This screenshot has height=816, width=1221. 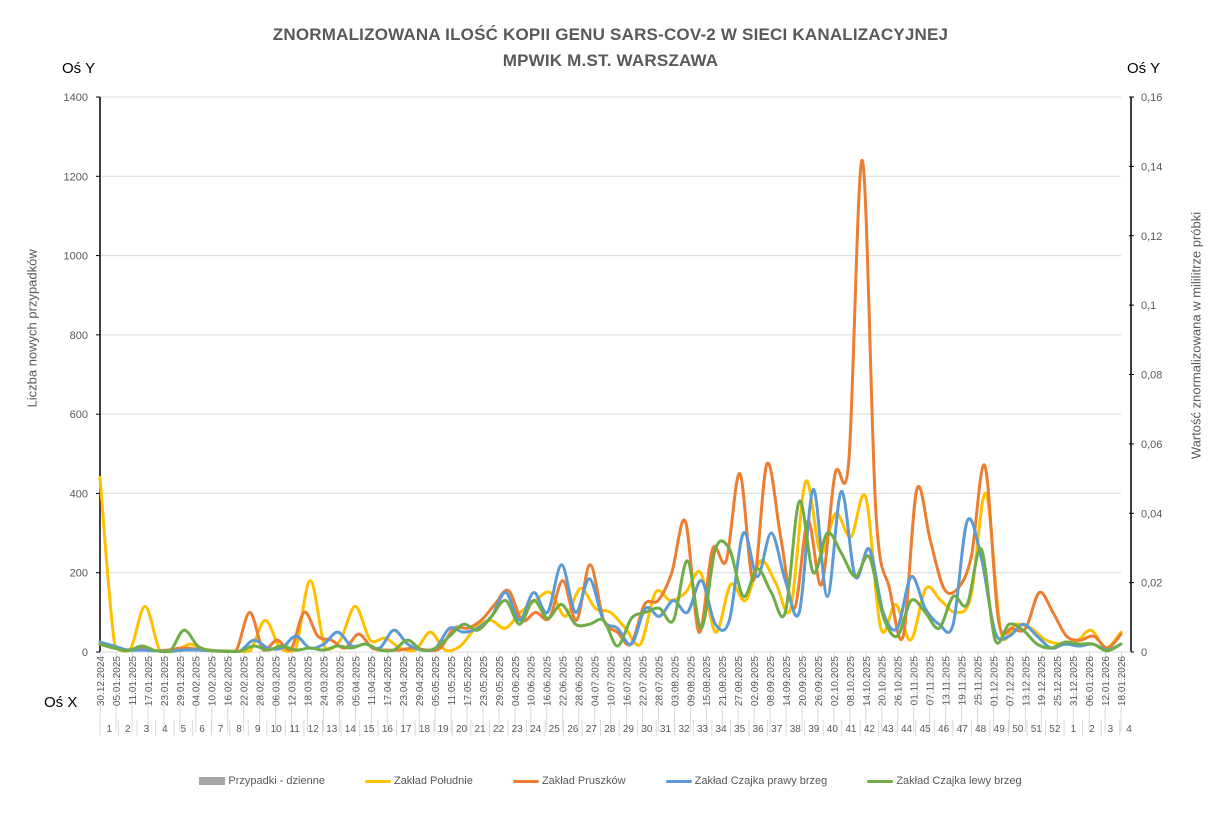 I want to click on x-week-label: 34, so click(x=722, y=729).